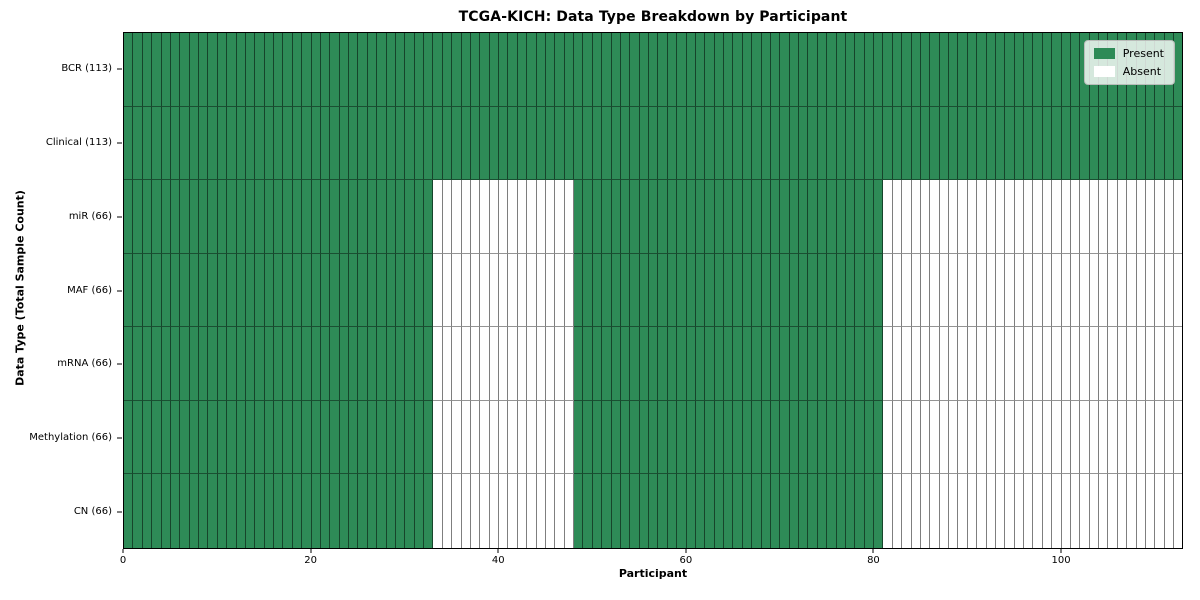  What do you see at coordinates (1142, 71) in the screenshot?
I see `legend-label-absent: Absent` at bounding box center [1142, 71].